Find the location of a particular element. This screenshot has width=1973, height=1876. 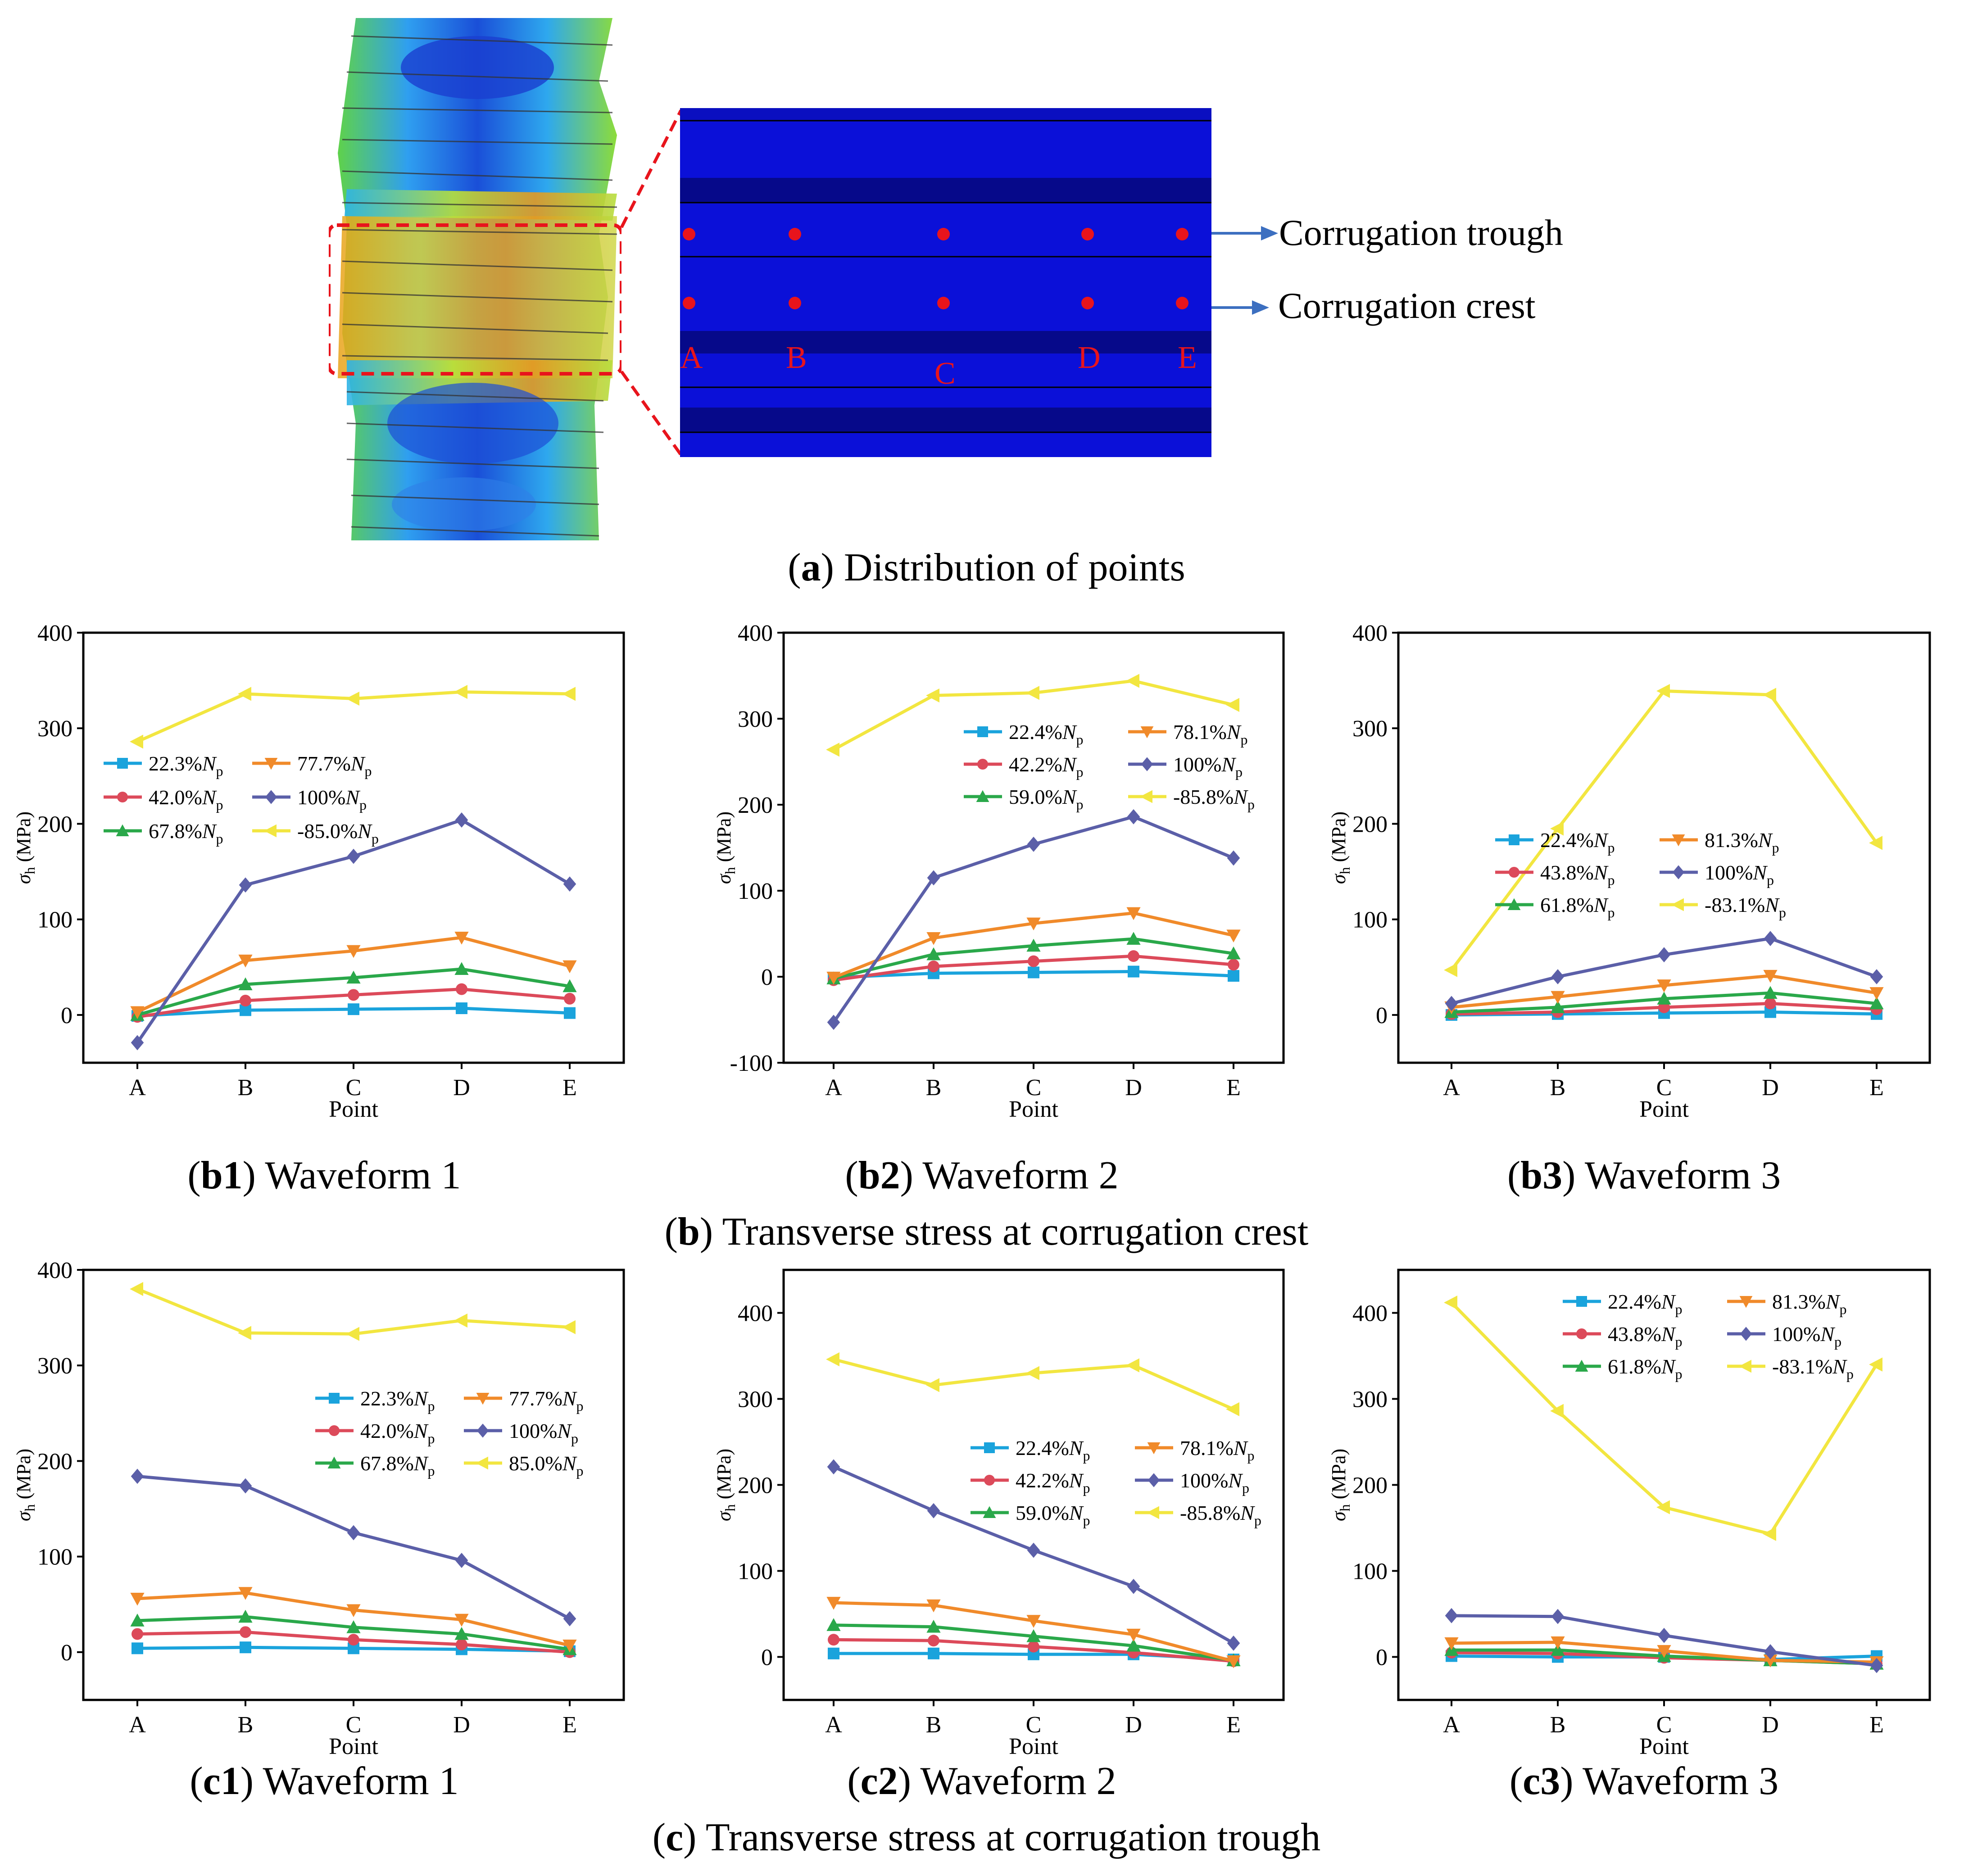

legend-label: 22.3%Np is located at coordinates (397, 1400).